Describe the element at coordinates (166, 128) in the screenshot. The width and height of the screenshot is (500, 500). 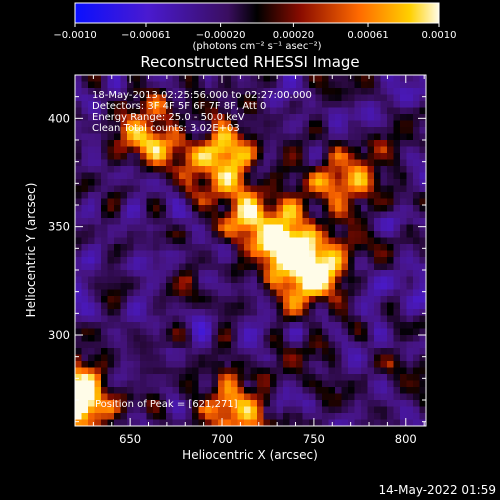
I see `clean-counts-annotation: Clean Total counts: 3.02E+03` at that location.